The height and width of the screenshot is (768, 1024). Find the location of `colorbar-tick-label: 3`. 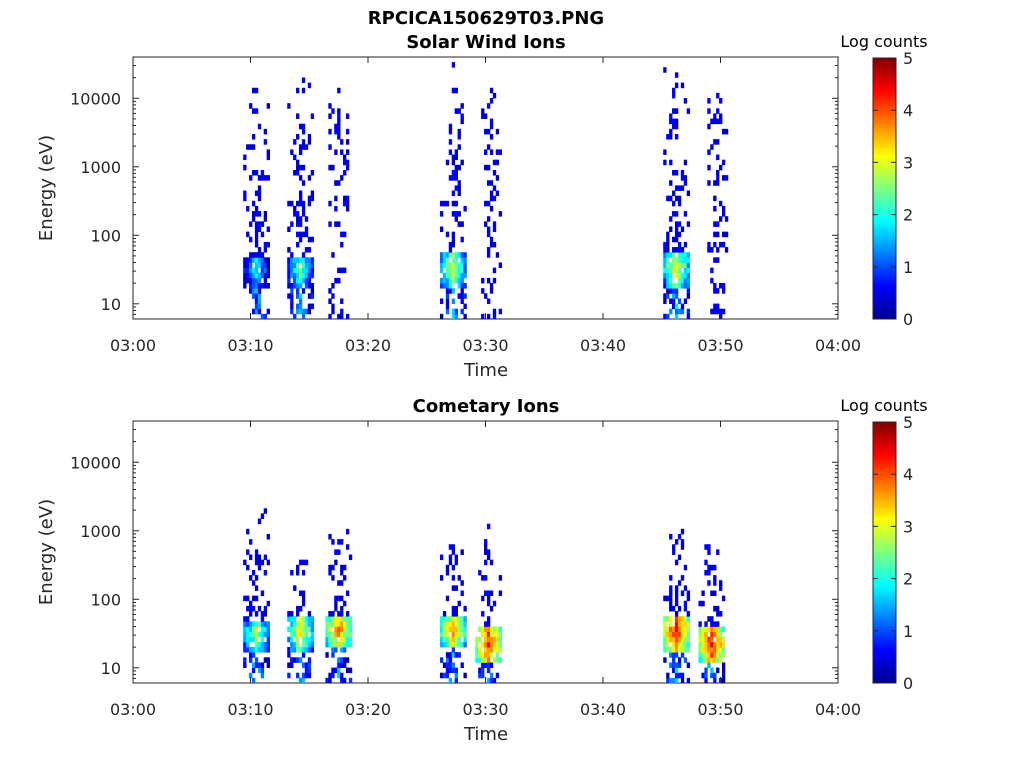

colorbar-tick-label: 3 is located at coordinates (908, 162).